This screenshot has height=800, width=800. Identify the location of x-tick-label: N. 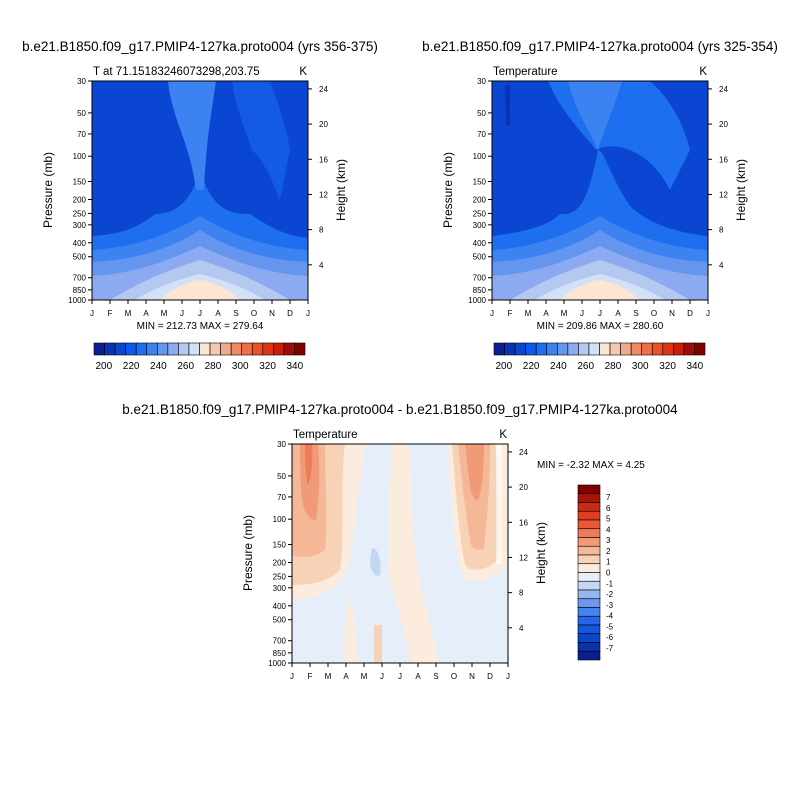
(272, 313).